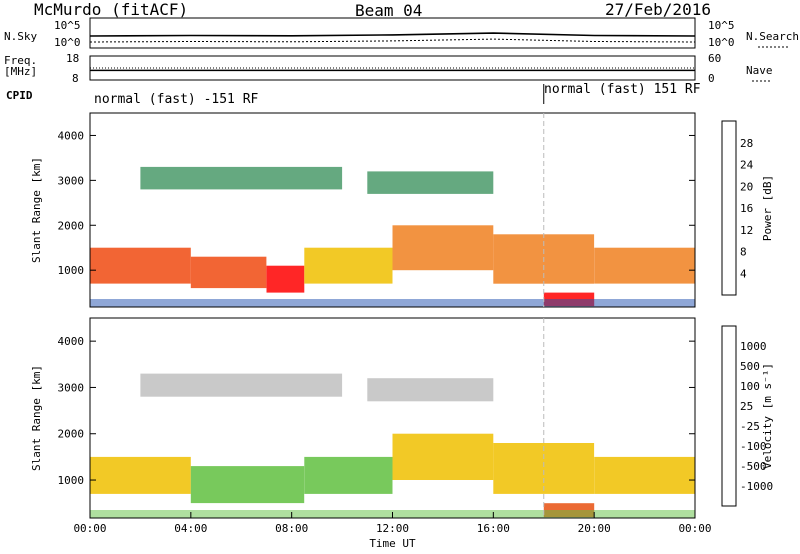 This screenshot has height=554, width=800. Describe the element at coordinates (767, 416) in the screenshot. I see `velocity-colorbar-label: Velocity [m s⁻¹]` at that location.